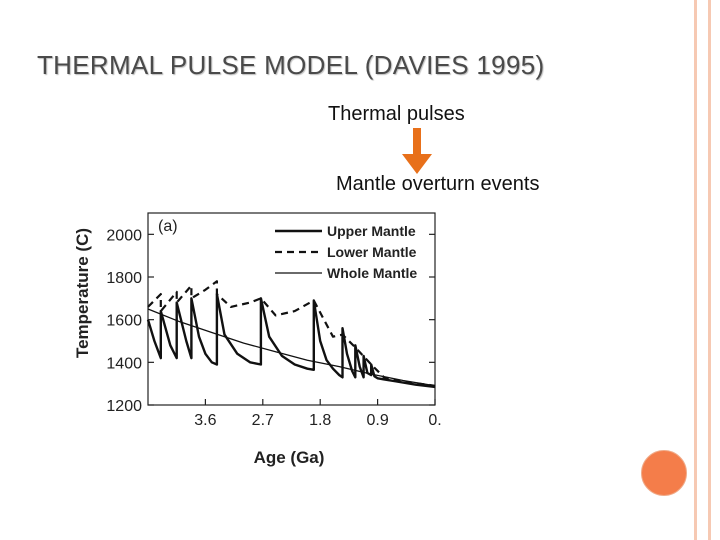 This screenshot has width=720, height=540. I want to click on slide-title: THERMAL PULSE MODEL (DAVIES 1995), so click(291, 65).